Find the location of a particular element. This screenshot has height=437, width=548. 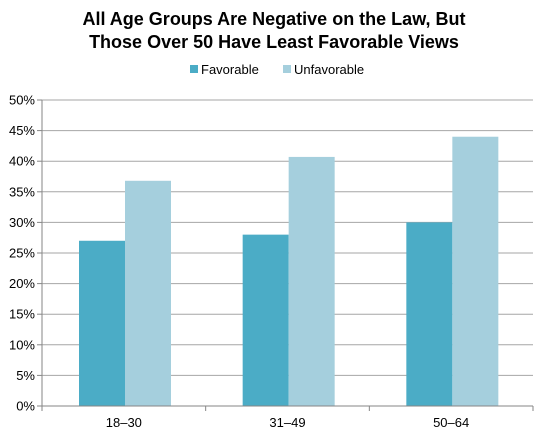

legend-swatch-unfavorable is located at coordinates (287, 69).